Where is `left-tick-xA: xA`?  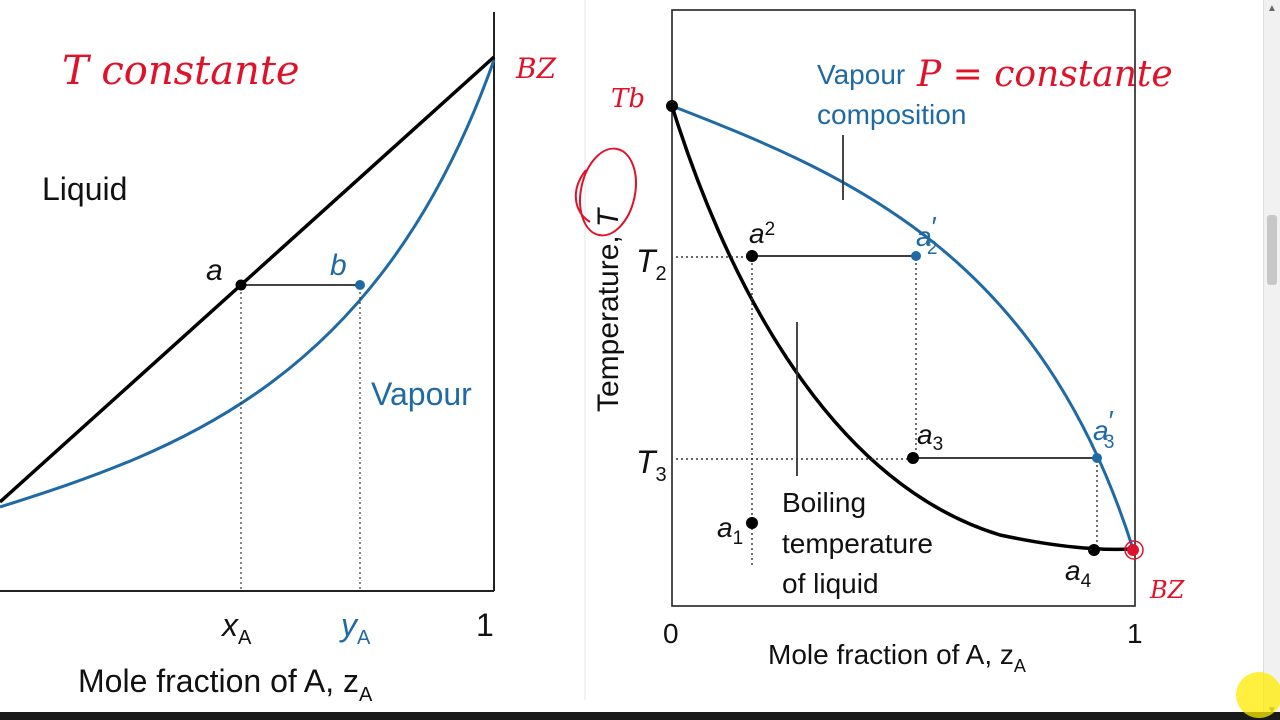 left-tick-xA: xA is located at coordinates (236, 628).